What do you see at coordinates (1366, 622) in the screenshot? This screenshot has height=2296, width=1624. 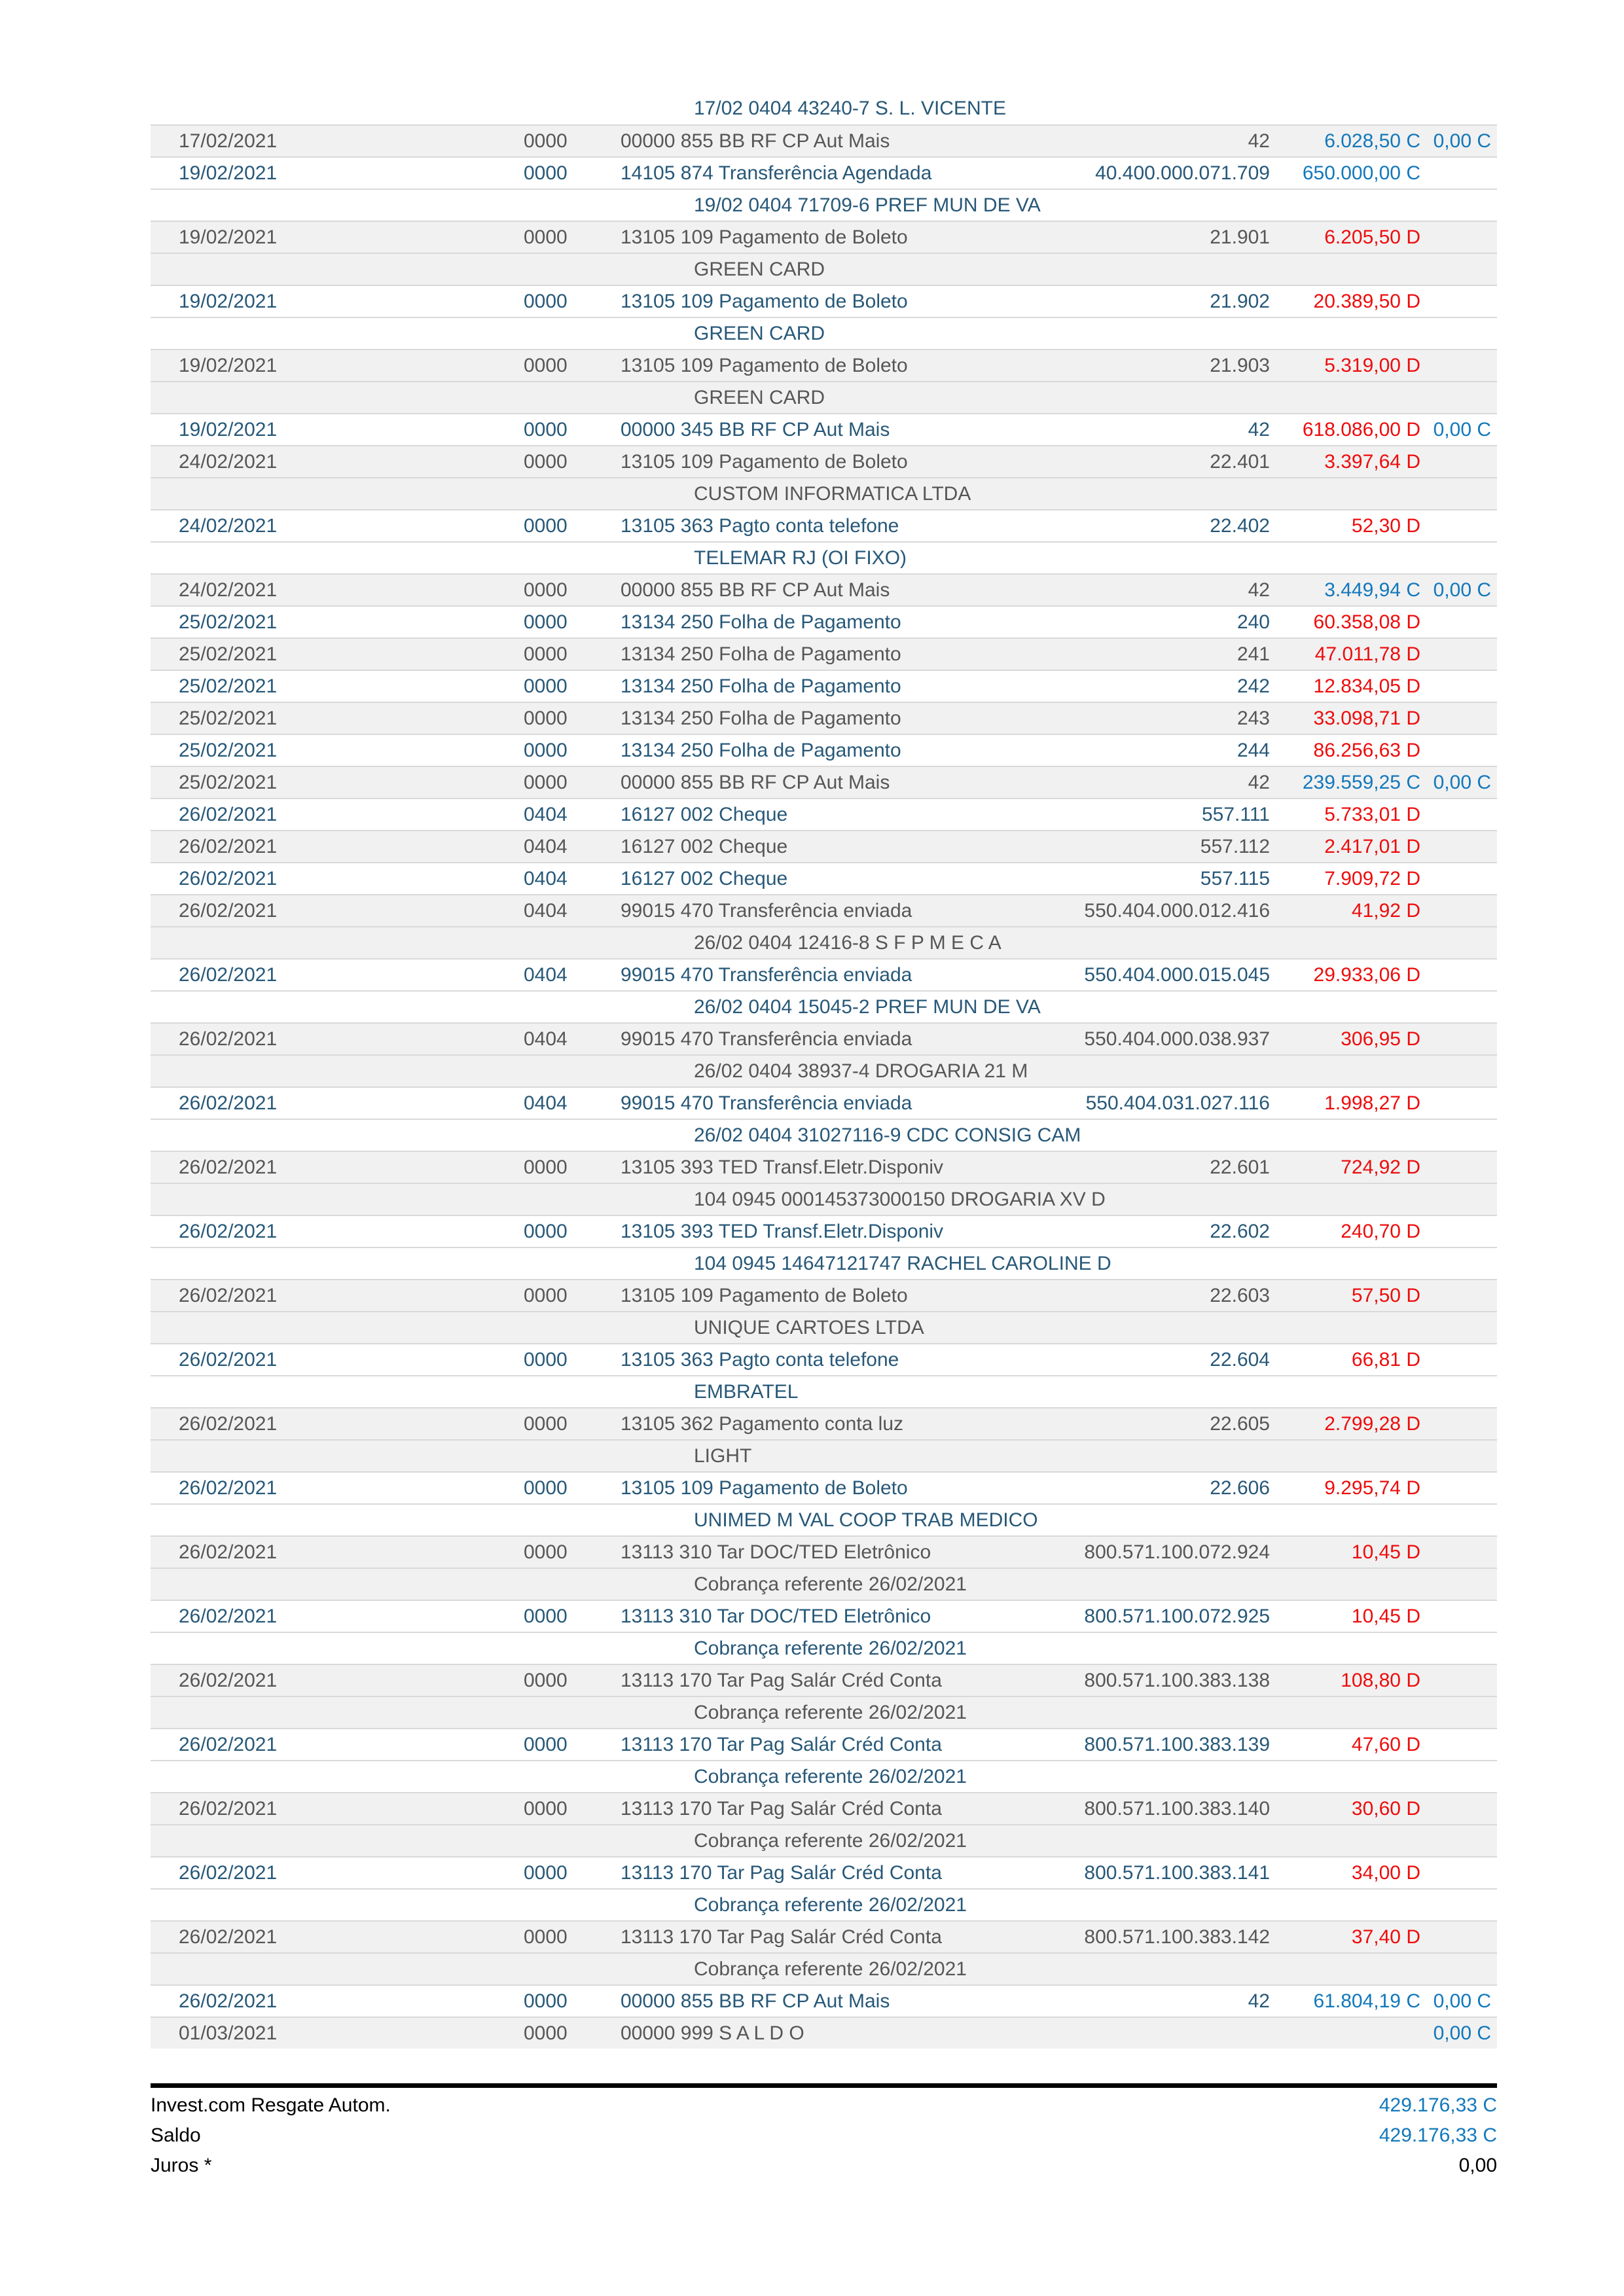 I see `value-cell: 60.358,08 D` at bounding box center [1366, 622].